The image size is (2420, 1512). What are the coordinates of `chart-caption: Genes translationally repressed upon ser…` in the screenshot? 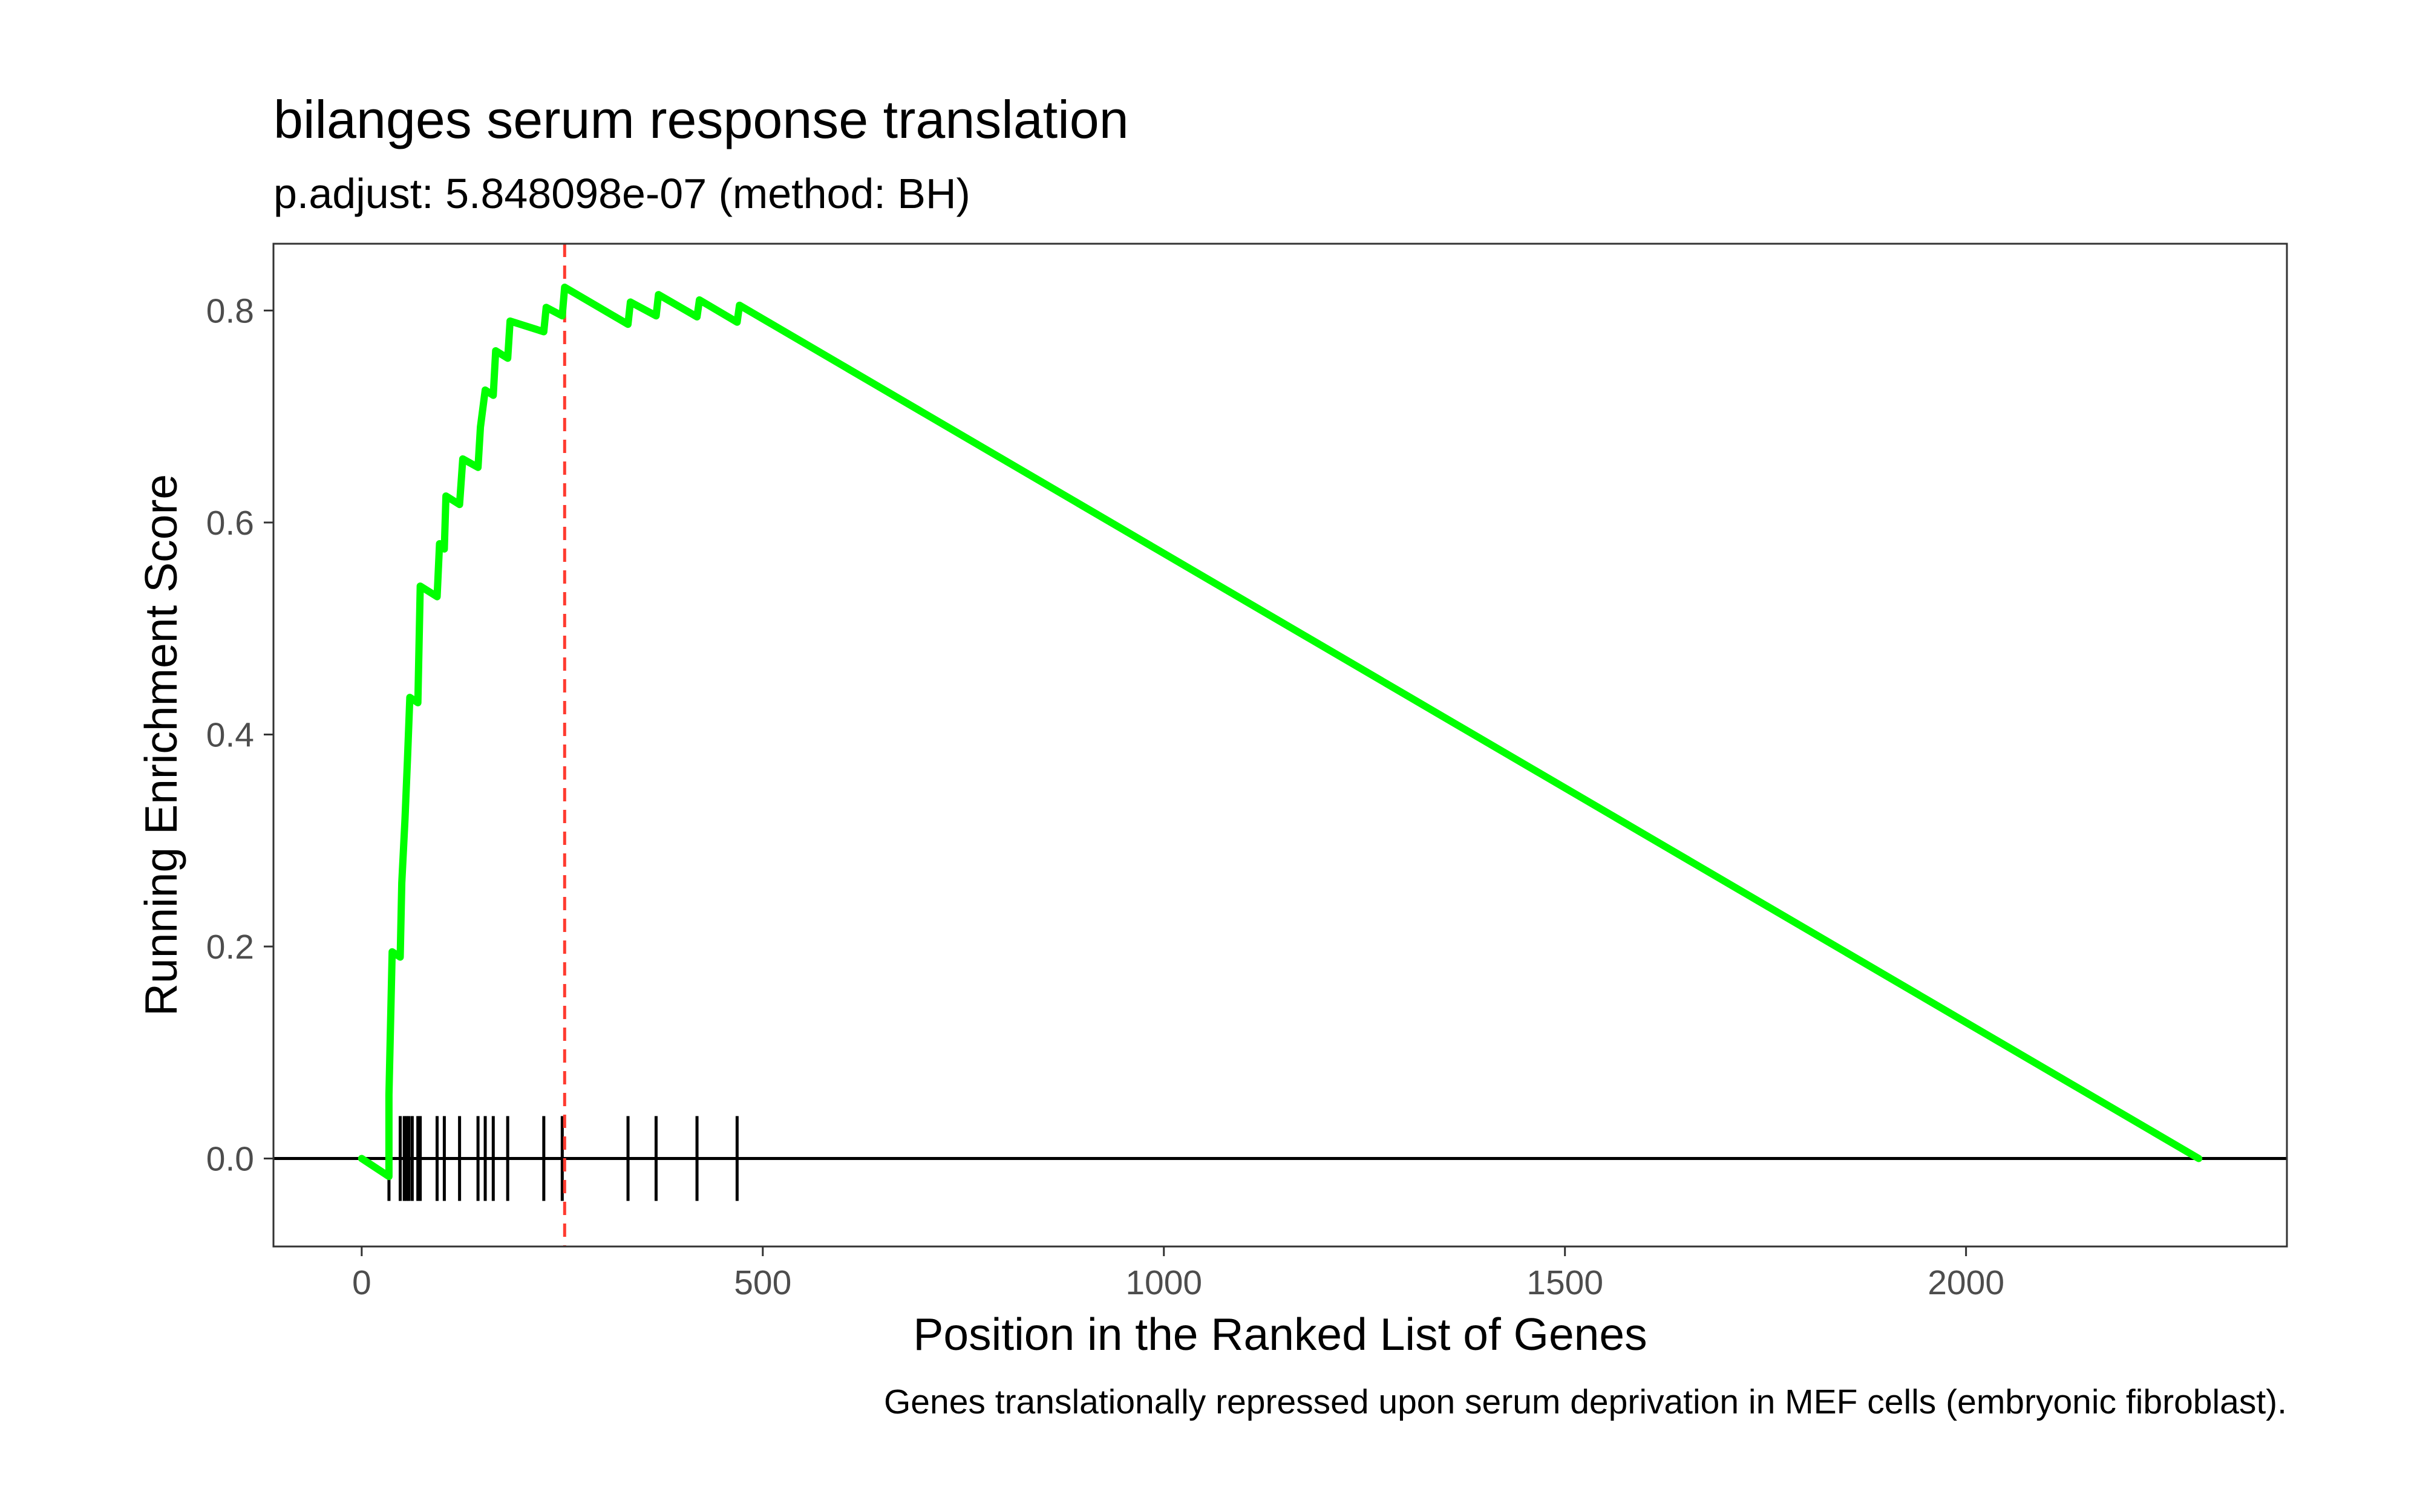 It's located at (1585, 1402).